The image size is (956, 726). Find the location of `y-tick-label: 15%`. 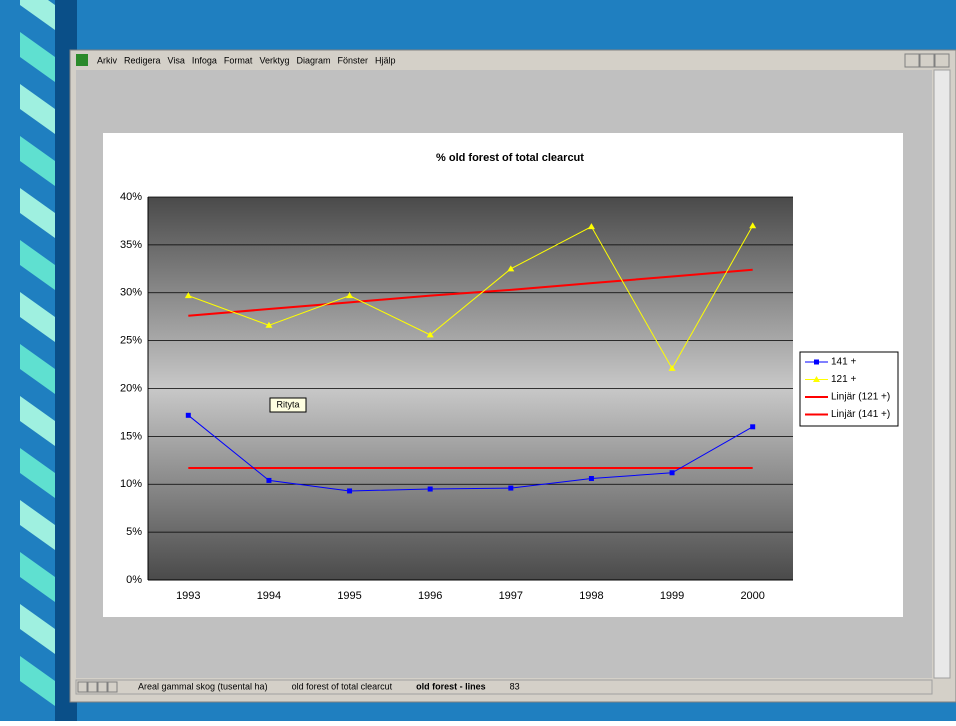

y-tick-label: 15% is located at coordinates (131, 436).